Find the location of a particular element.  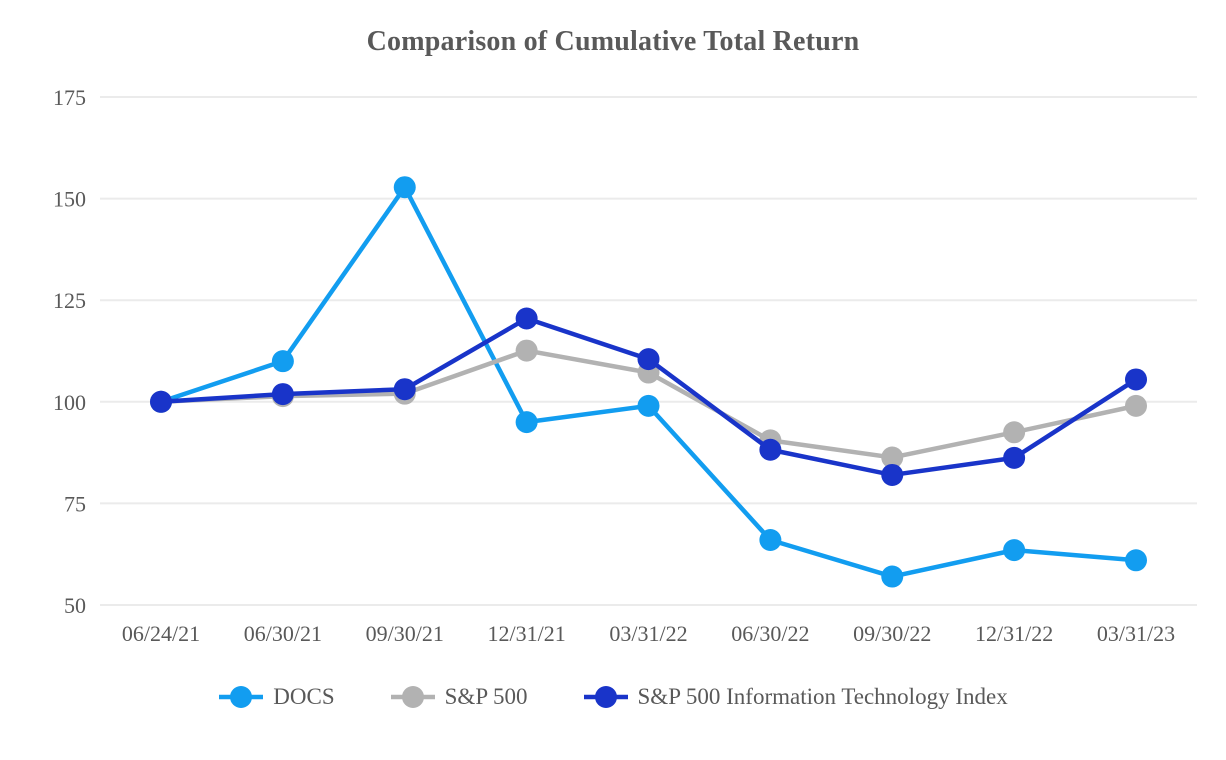

legend-item-s-p-500: S&P 500 is located at coordinates (459, 697).